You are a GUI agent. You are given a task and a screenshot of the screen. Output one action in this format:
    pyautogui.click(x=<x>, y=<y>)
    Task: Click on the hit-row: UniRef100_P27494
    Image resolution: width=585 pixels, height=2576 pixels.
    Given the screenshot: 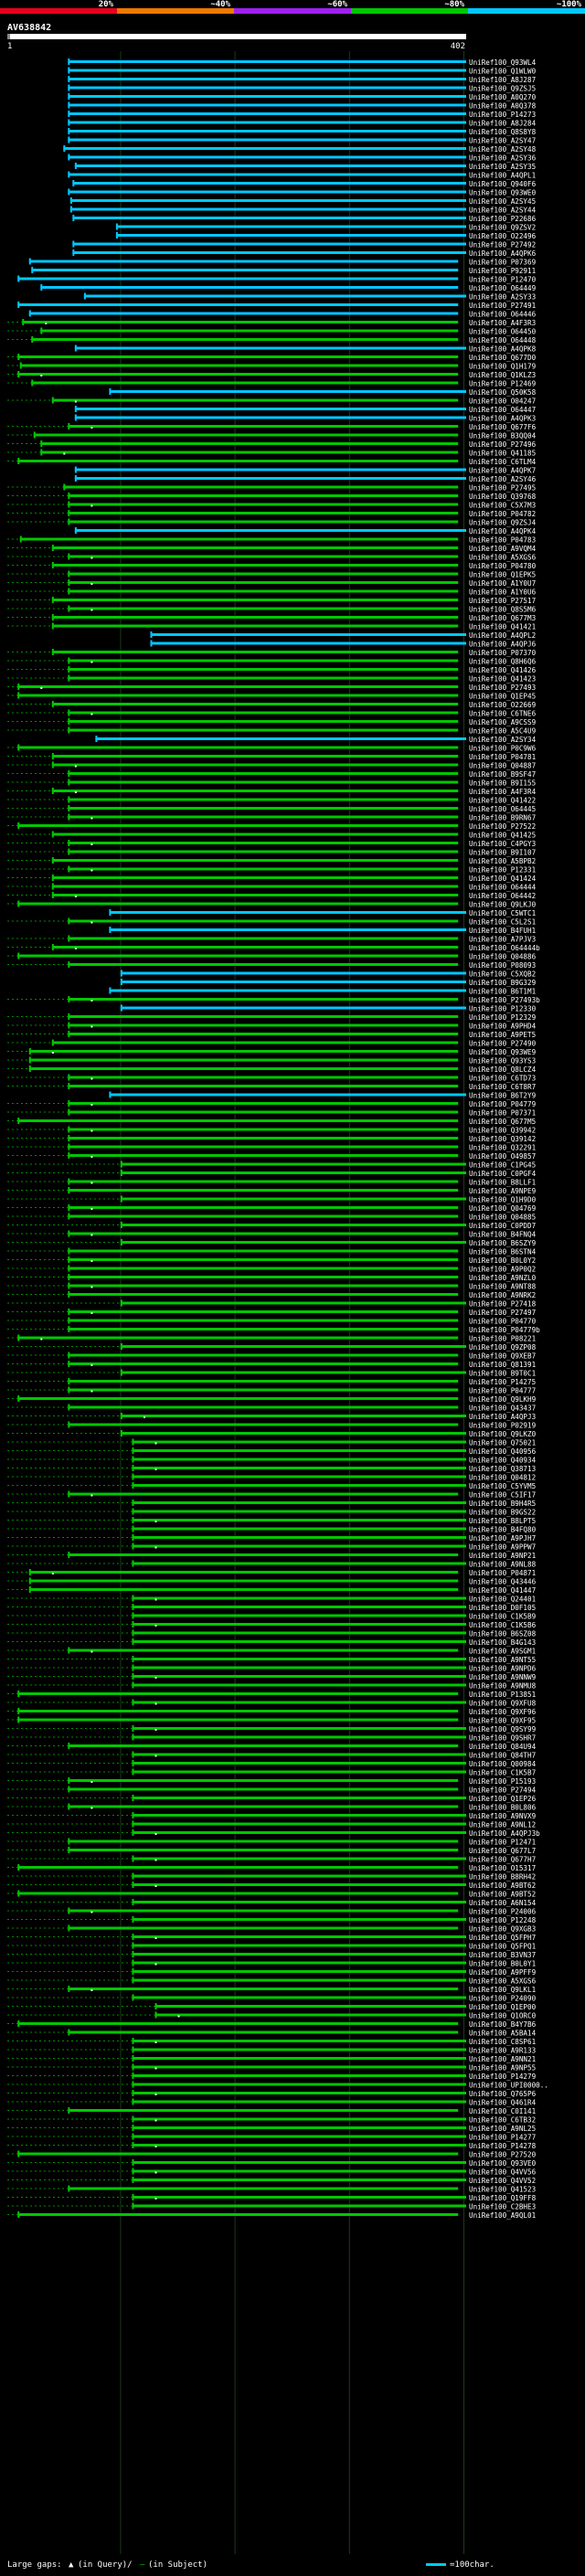 What is the action you would take?
    pyautogui.click(x=272, y=1790)
    